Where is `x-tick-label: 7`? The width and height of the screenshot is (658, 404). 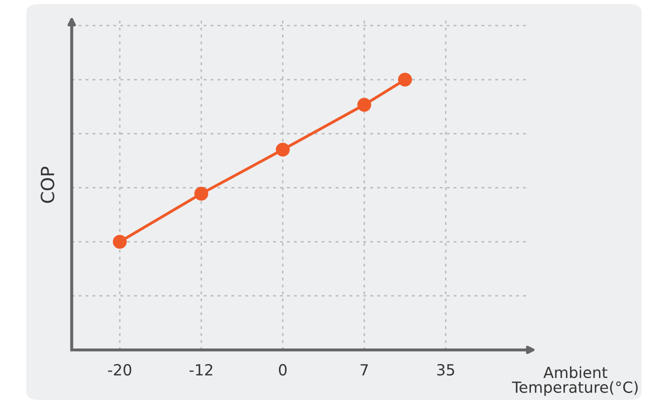 x-tick-label: 7 is located at coordinates (364, 370).